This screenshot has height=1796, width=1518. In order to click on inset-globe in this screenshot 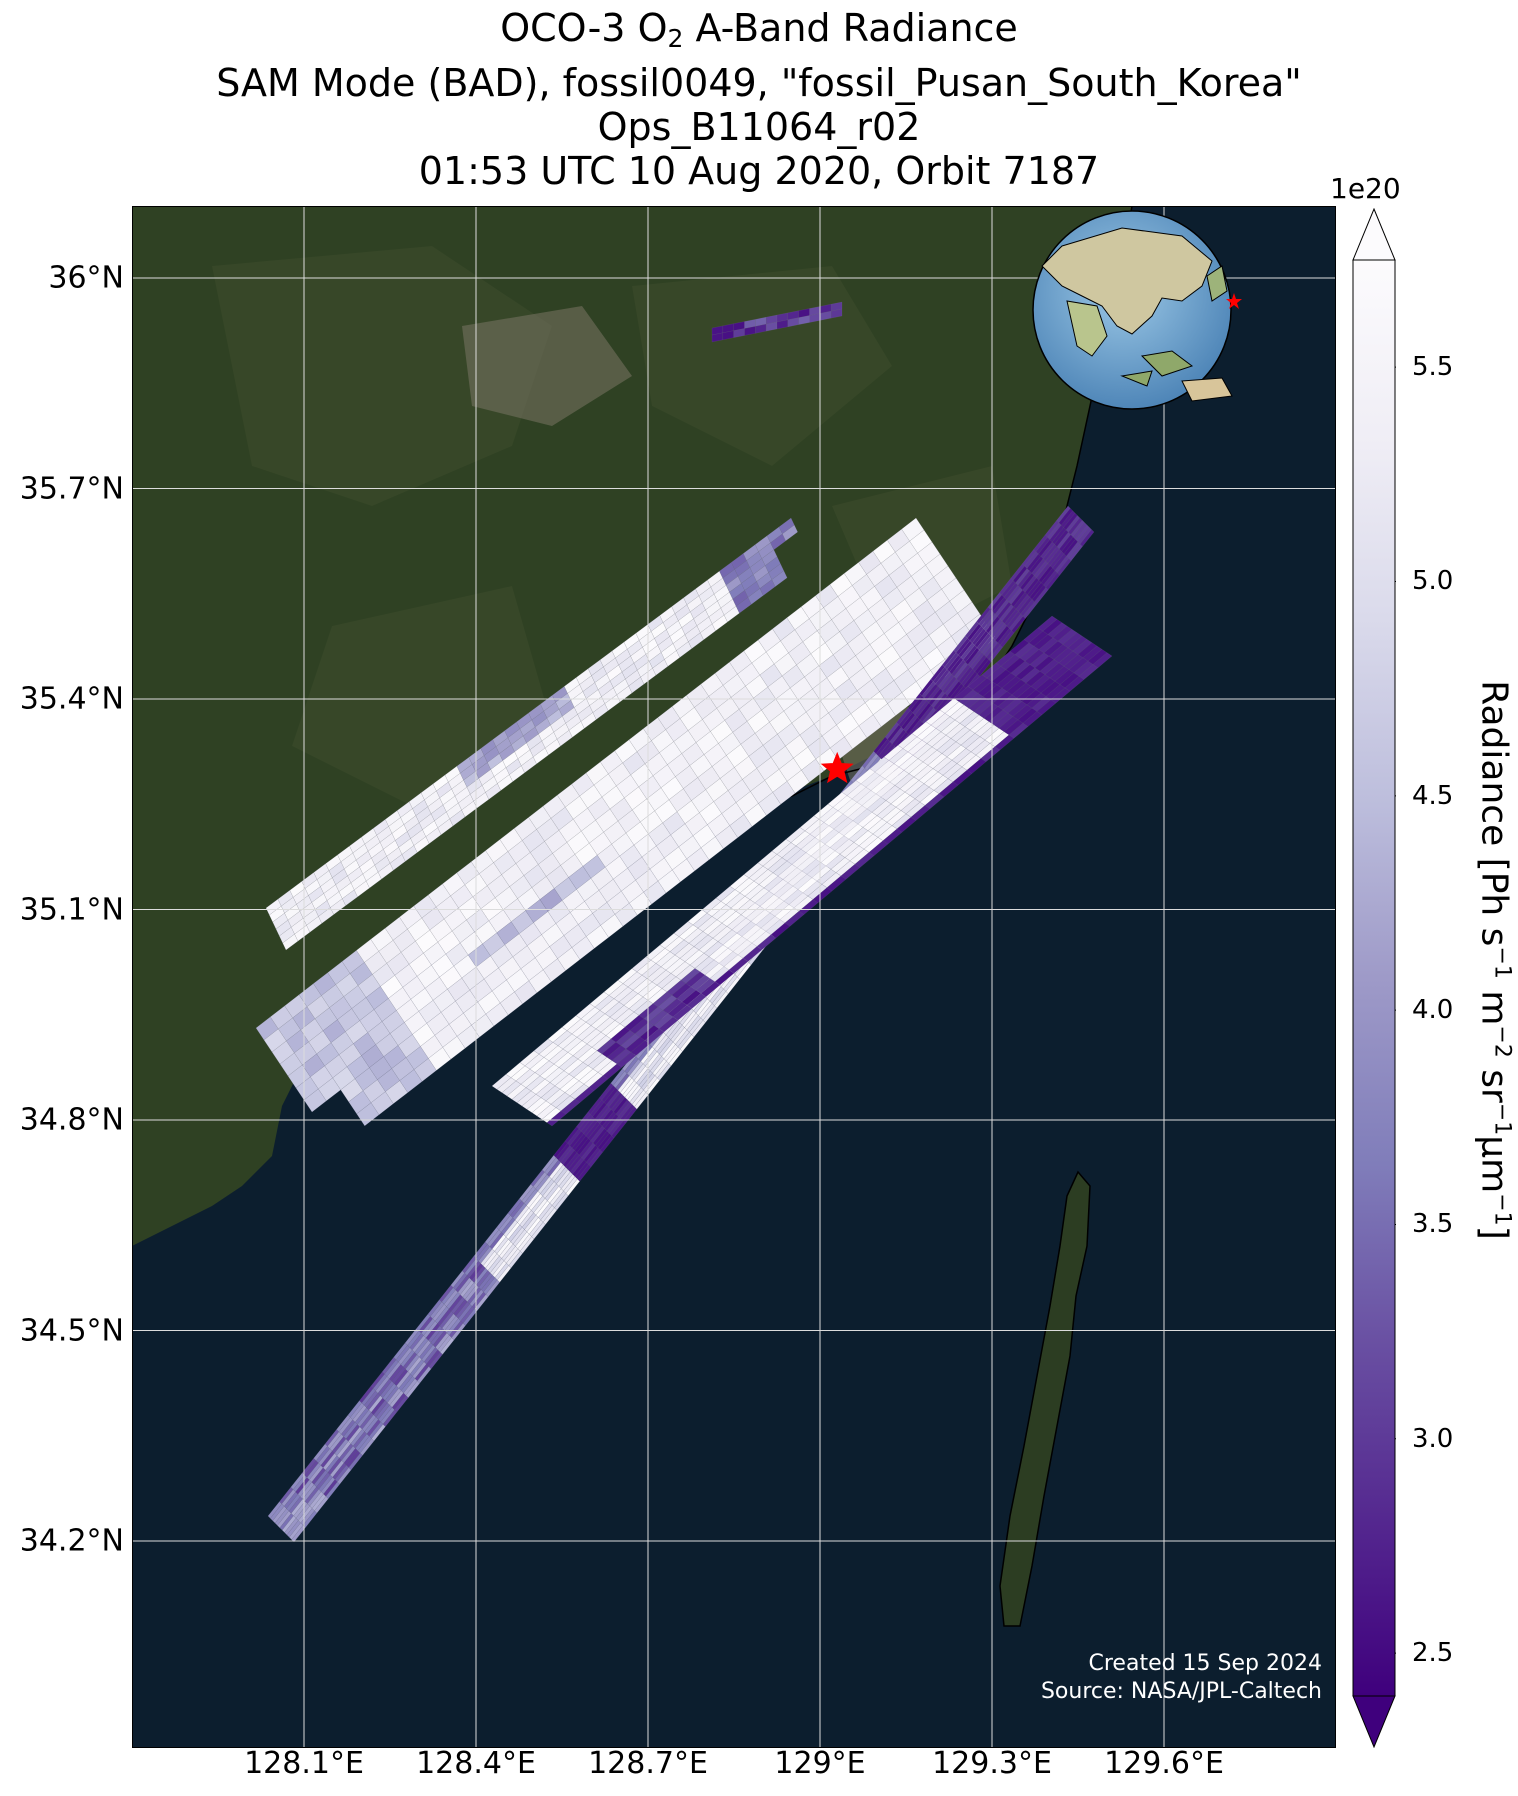, I will do `click(1137, 310)`.